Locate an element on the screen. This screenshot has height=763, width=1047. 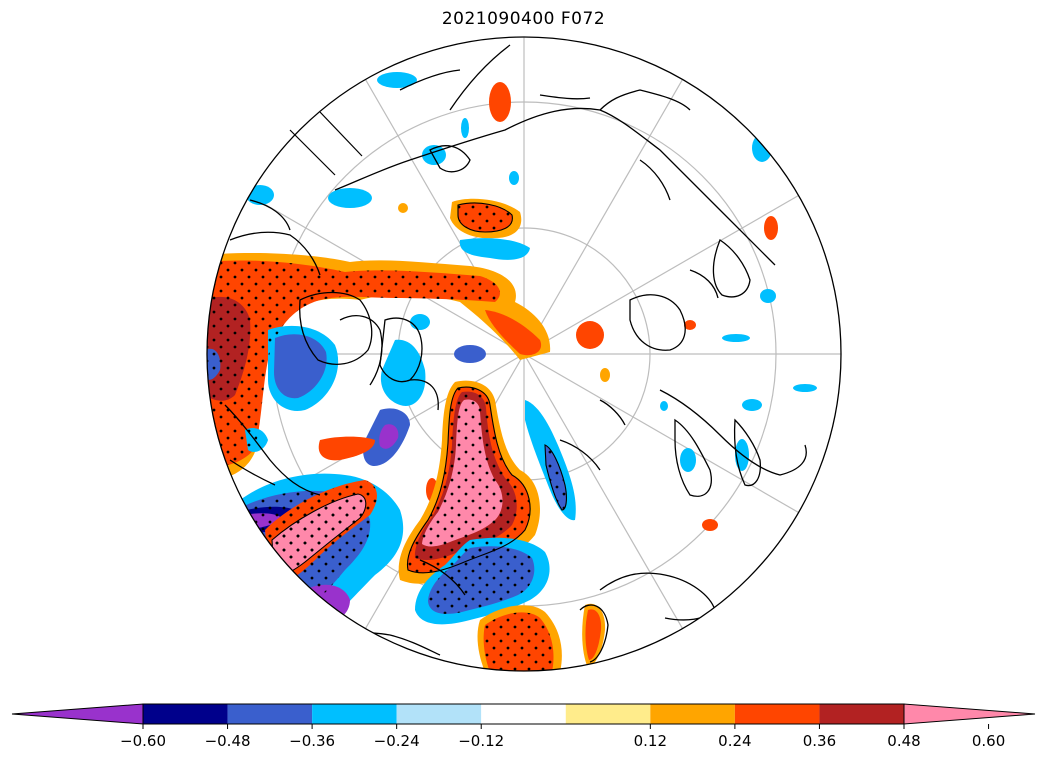
colorbar-tick-label: 0.36 is located at coordinates (819, 741).